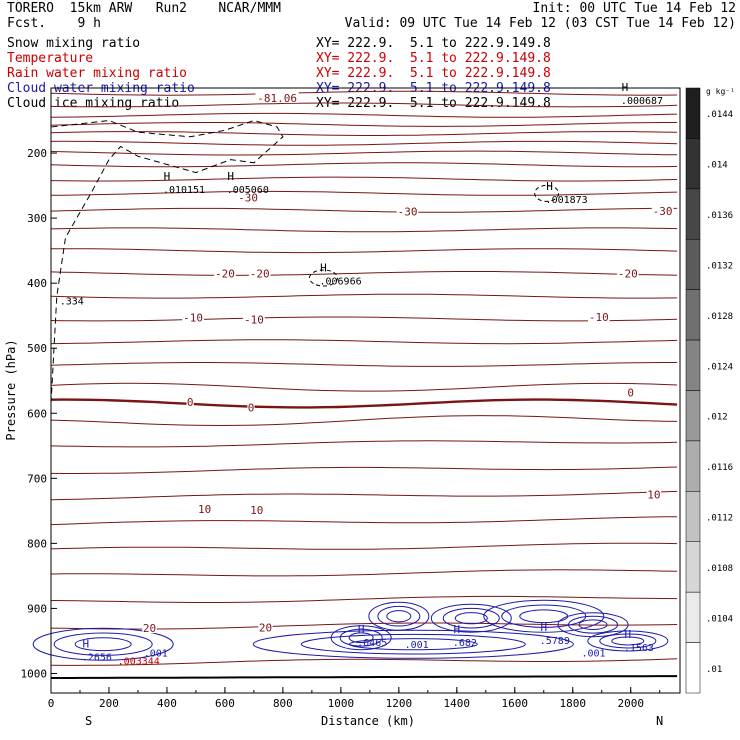 This screenshot has width=740, height=740. Describe the element at coordinates (37, 348) in the screenshot. I see `y-tick-label: 500` at that location.